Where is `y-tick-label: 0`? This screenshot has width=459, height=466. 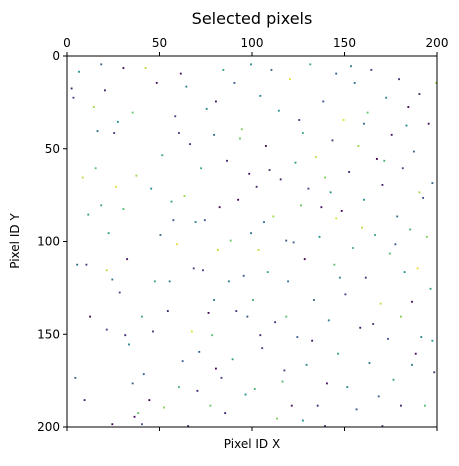 y-tick-label: 0 is located at coordinates (56, 56).